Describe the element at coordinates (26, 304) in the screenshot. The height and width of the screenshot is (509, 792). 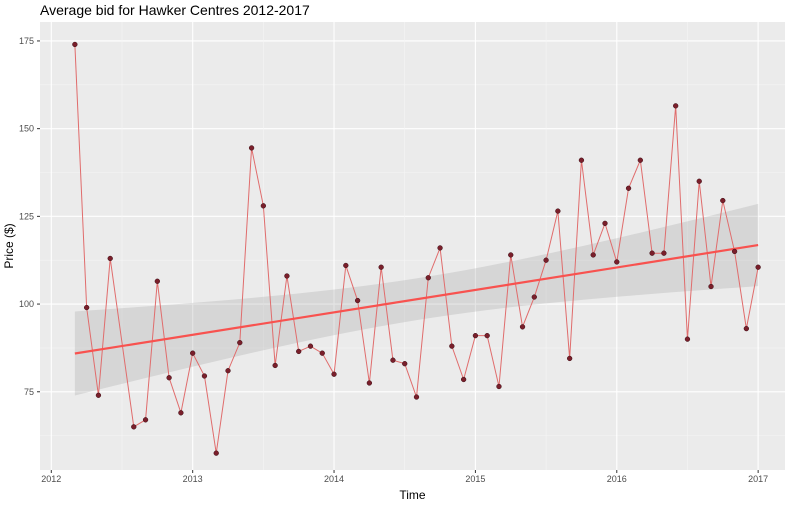
I see `y-tick-label: 100` at that location.